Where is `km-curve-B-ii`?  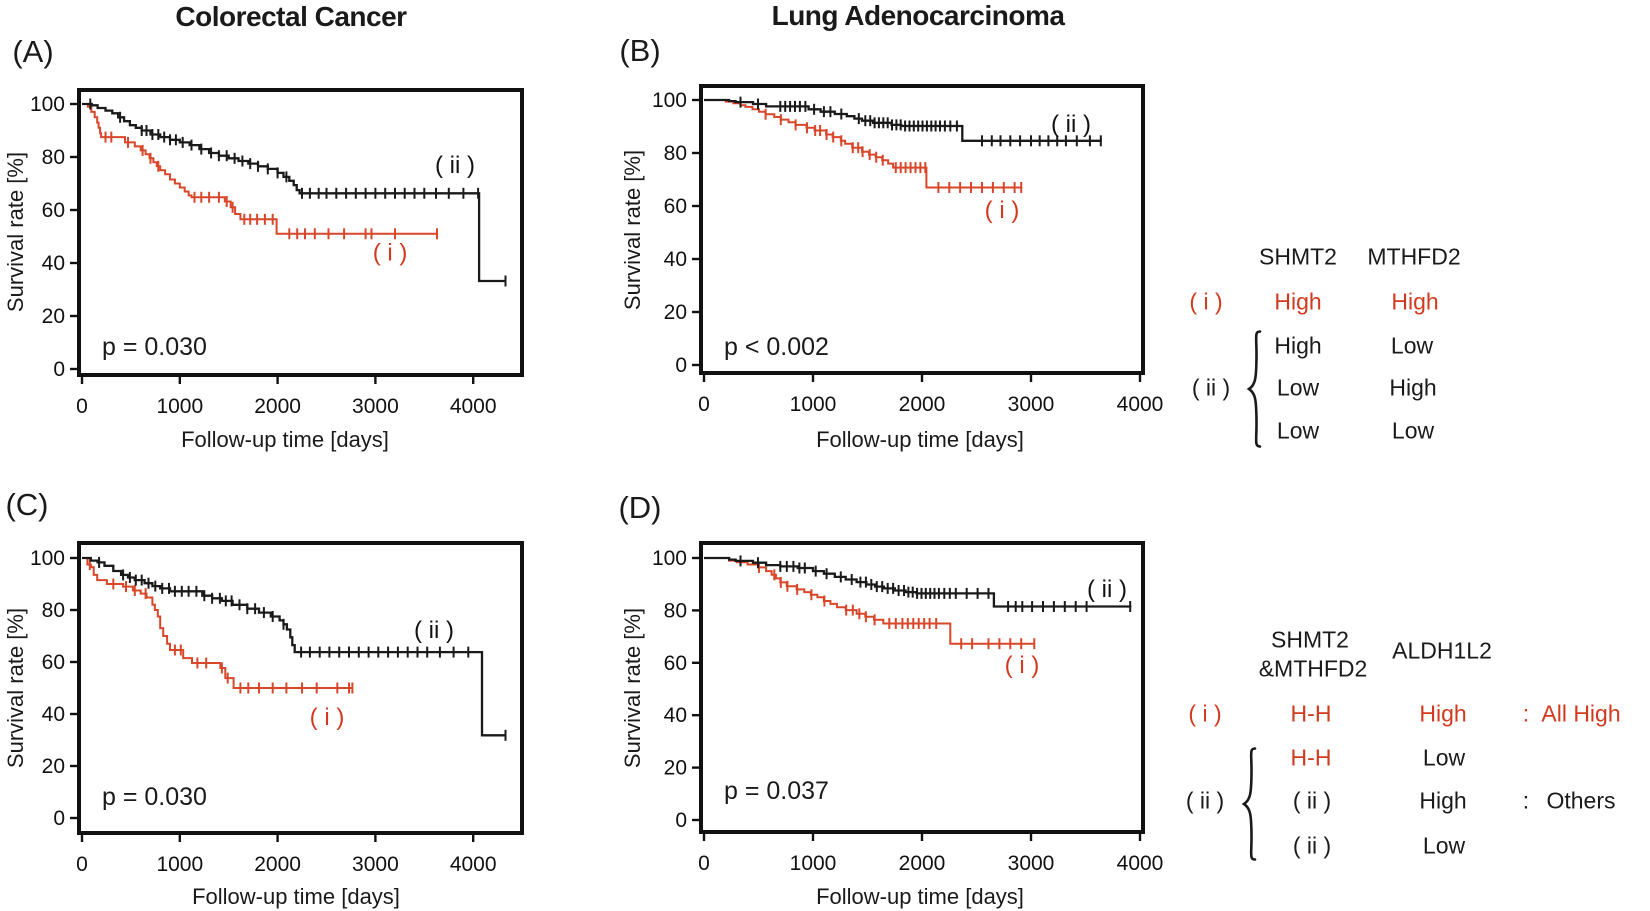 km-curve-B-ii is located at coordinates (903, 120).